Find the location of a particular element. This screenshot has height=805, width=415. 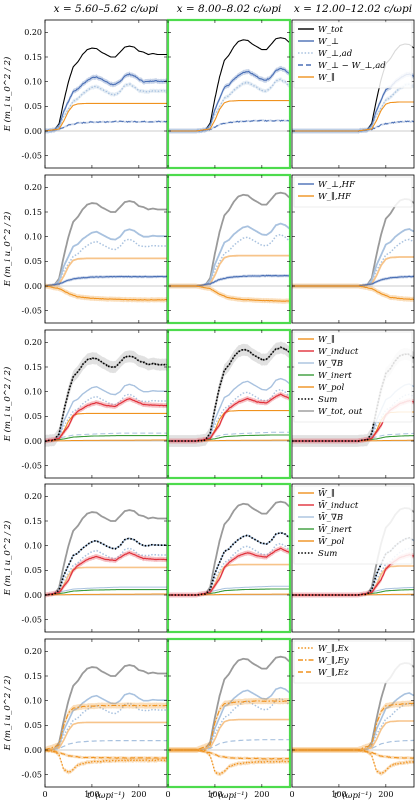

series-band-W_tot is located at coordinates (229, 394).